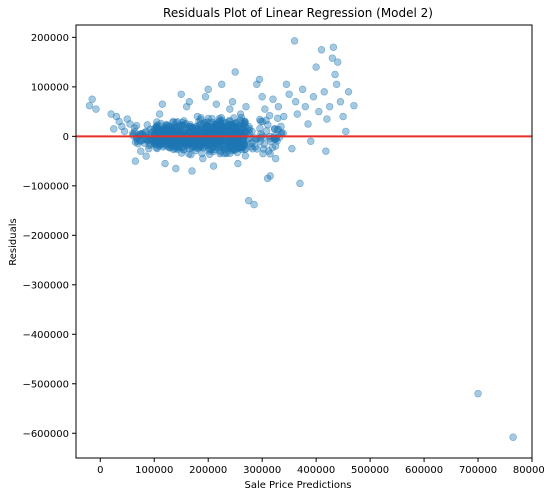 The width and height of the screenshot is (544, 496). What do you see at coordinates (262, 470) in the screenshot?
I see `x-tick-label: 300000` at bounding box center [262, 470].